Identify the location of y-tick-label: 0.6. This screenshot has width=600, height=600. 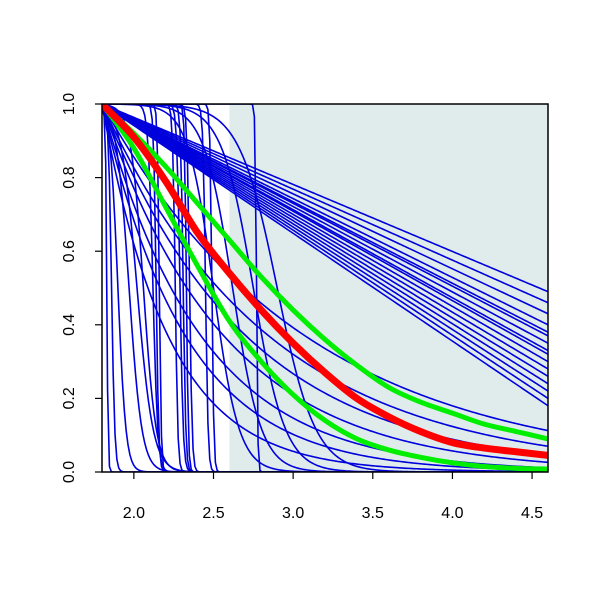
(69, 251).